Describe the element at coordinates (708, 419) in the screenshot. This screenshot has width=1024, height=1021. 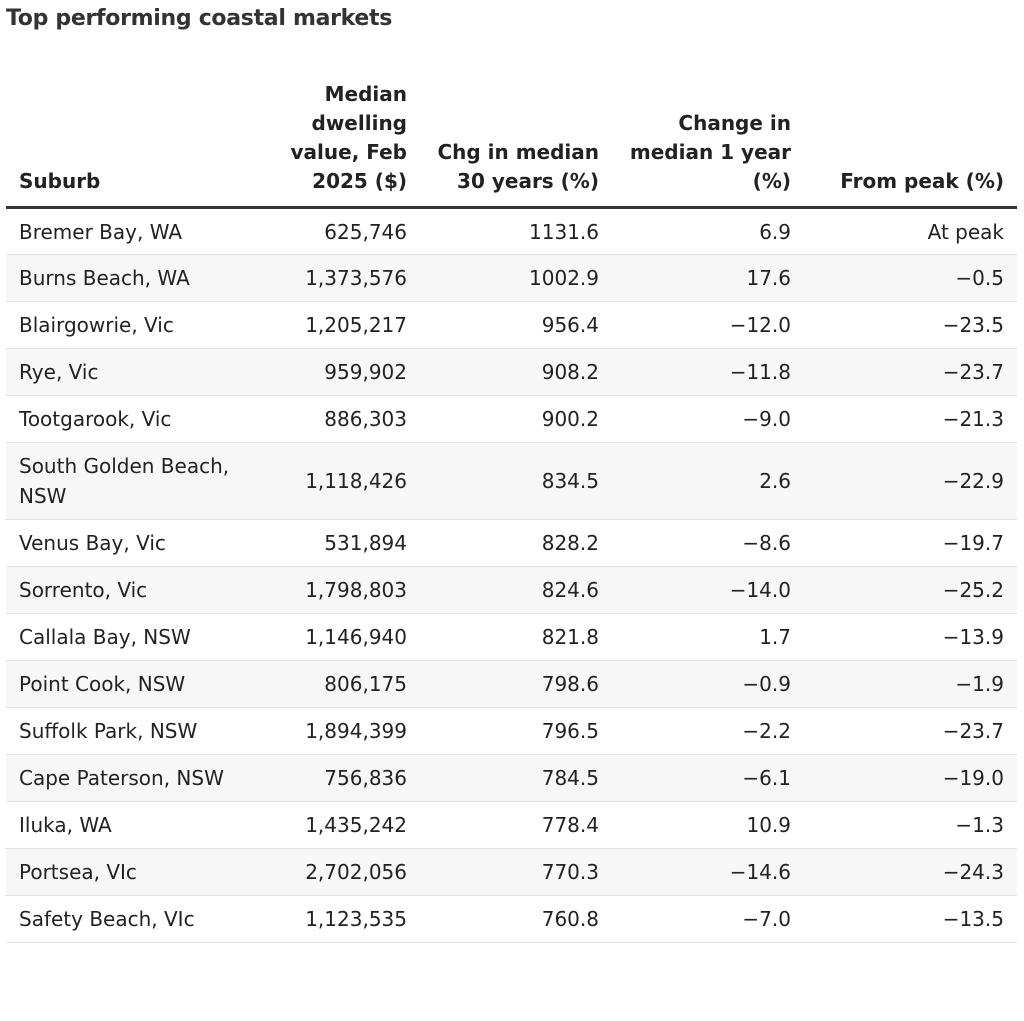
I see `cell-change-1-year: −9.0` at that location.